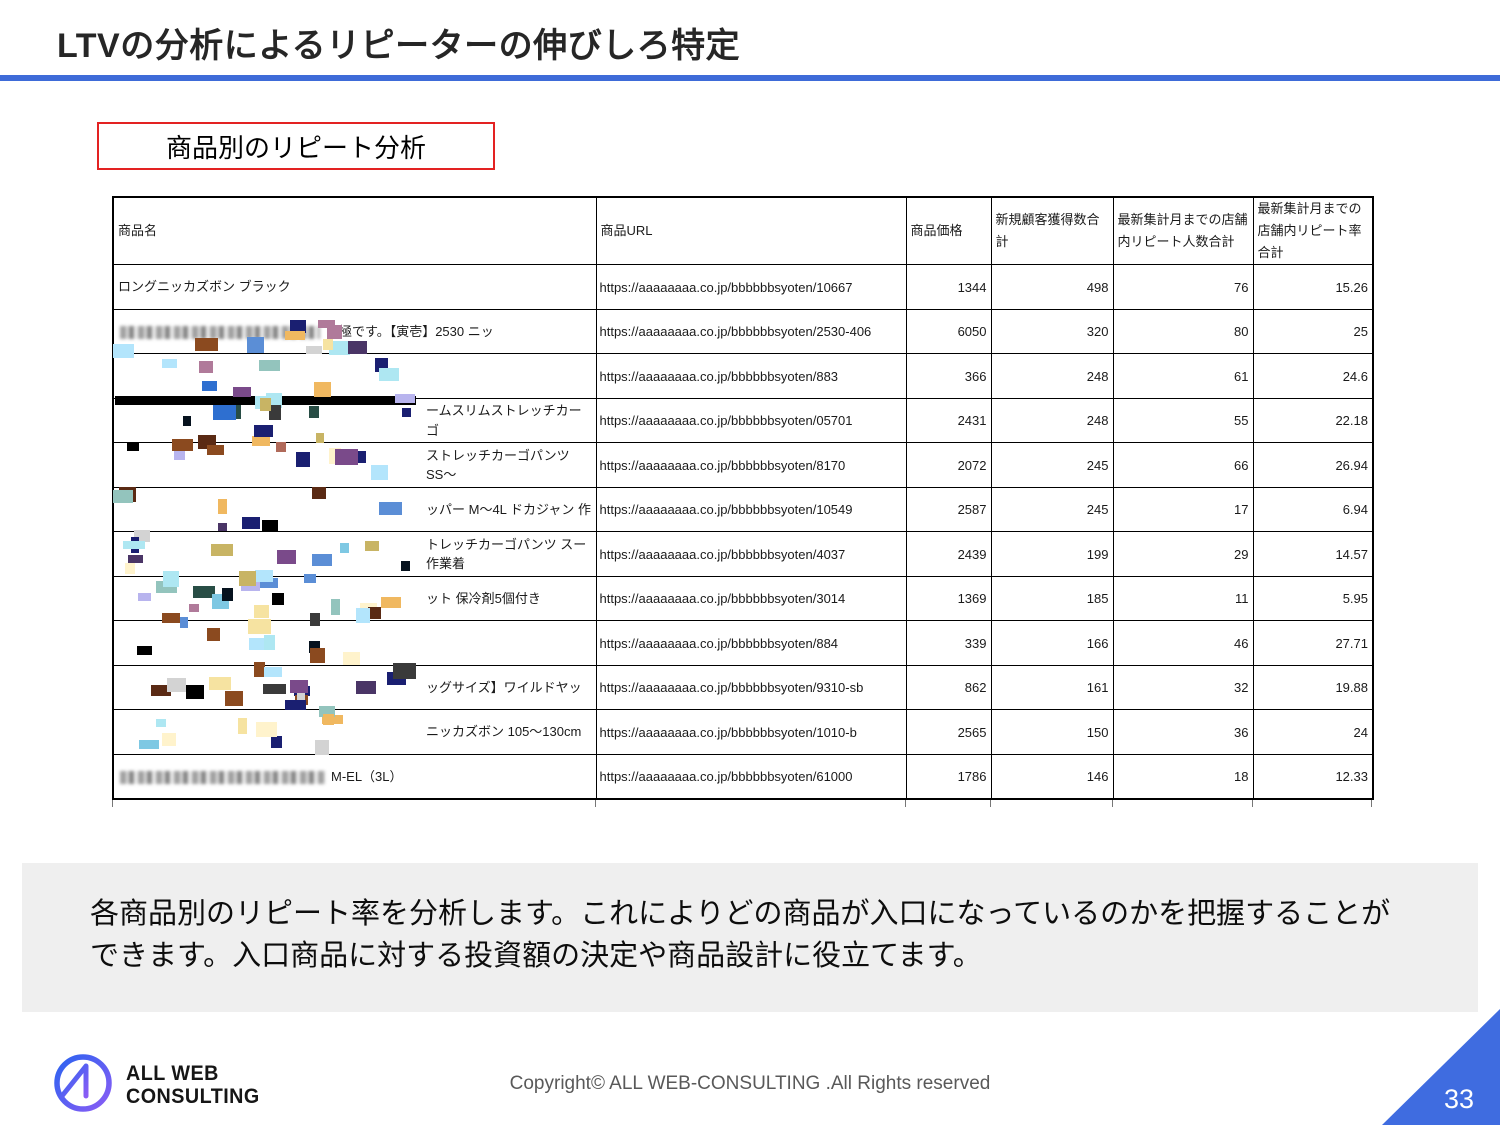 The height and width of the screenshot is (1125, 1500). Describe the element at coordinates (1441, 1067) in the screenshot. I see `page-corner-triangle` at that location.